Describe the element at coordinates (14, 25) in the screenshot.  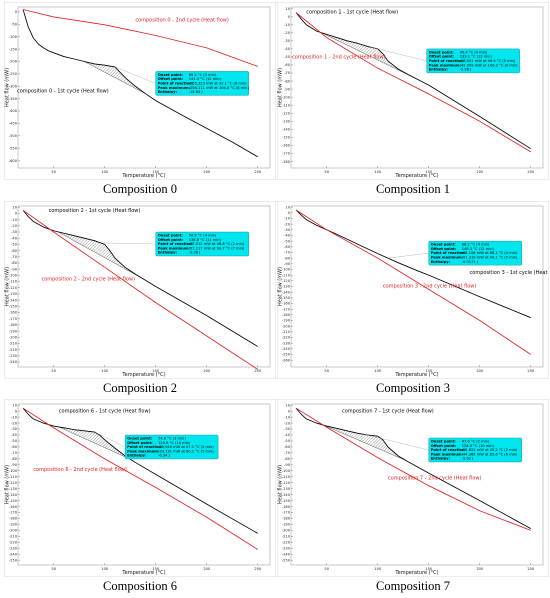
I see `y-tick-label: -50` at that location.